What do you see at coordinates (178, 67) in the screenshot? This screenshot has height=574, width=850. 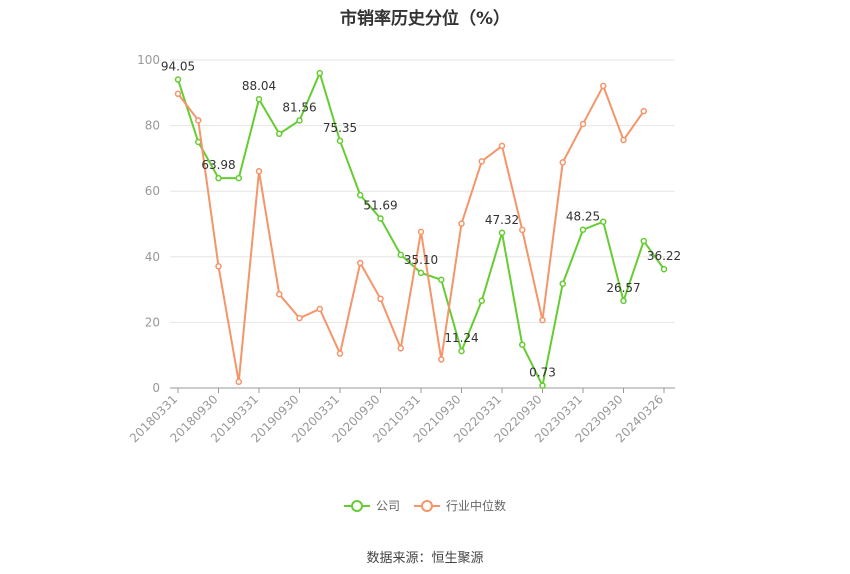 I see `data-label: 94.05` at bounding box center [178, 67].